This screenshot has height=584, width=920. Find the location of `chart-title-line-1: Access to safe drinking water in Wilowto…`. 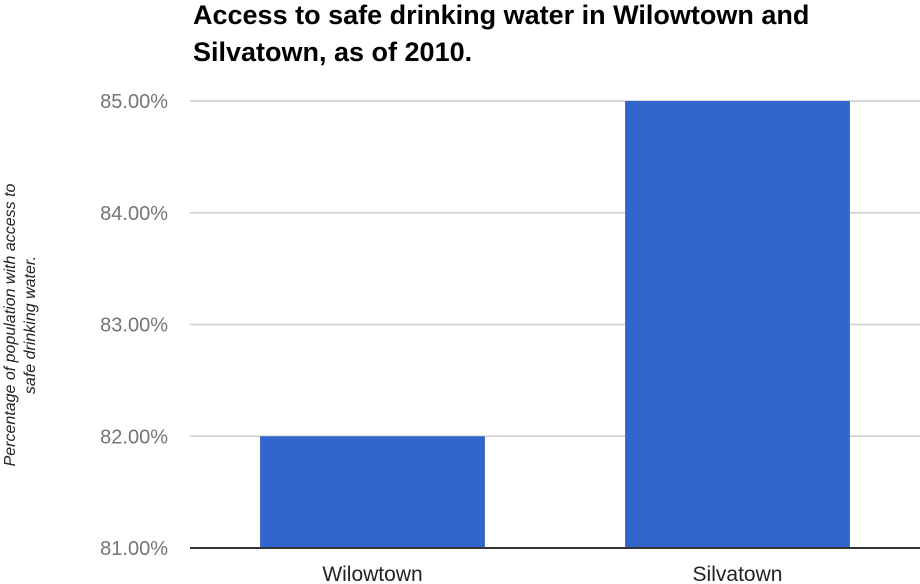

chart-title-line-1: Access to safe drinking water in Wilowto… is located at coordinates (501, 15).